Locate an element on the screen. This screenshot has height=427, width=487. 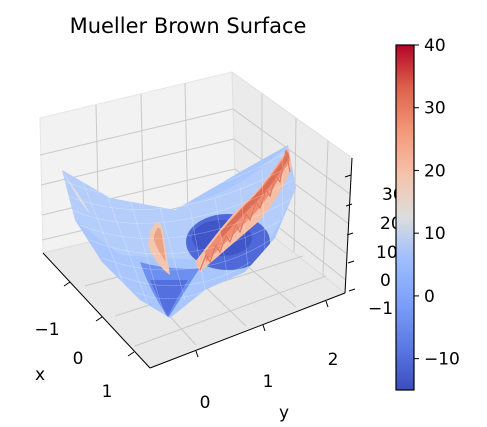
colorbar-gradient is located at coordinates (405, 217).